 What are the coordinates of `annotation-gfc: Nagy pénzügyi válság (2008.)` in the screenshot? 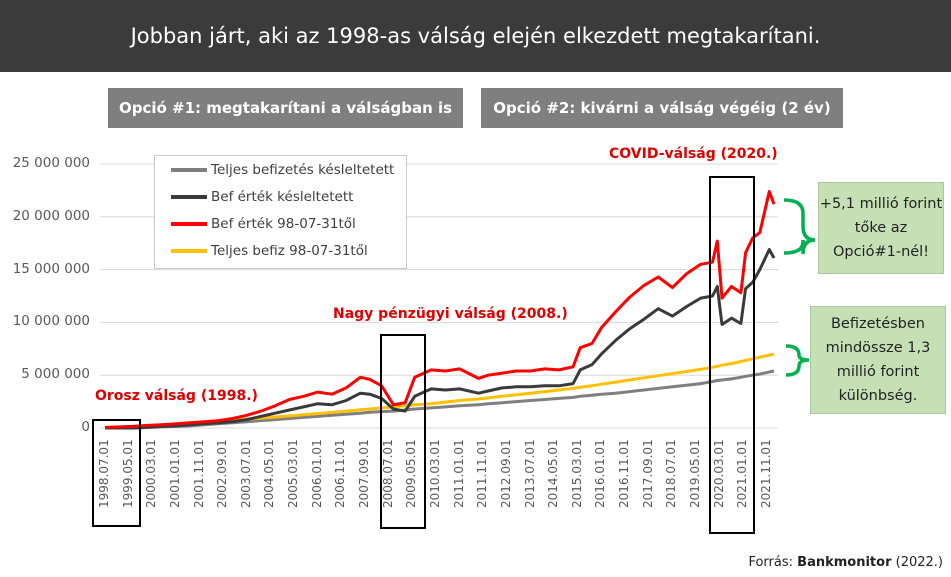 It's located at (450, 314).